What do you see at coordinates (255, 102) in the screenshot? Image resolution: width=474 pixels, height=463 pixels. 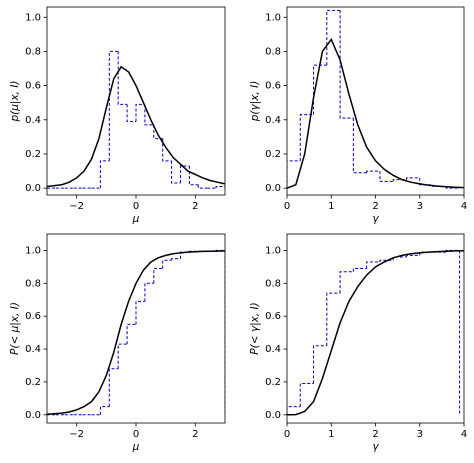 I see `y-axis-label: p(γ|x, I)` at bounding box center [255, 102].